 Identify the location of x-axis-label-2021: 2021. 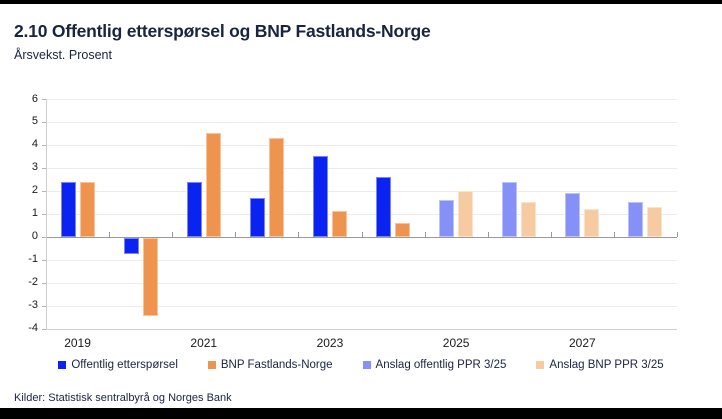
(204, 343).